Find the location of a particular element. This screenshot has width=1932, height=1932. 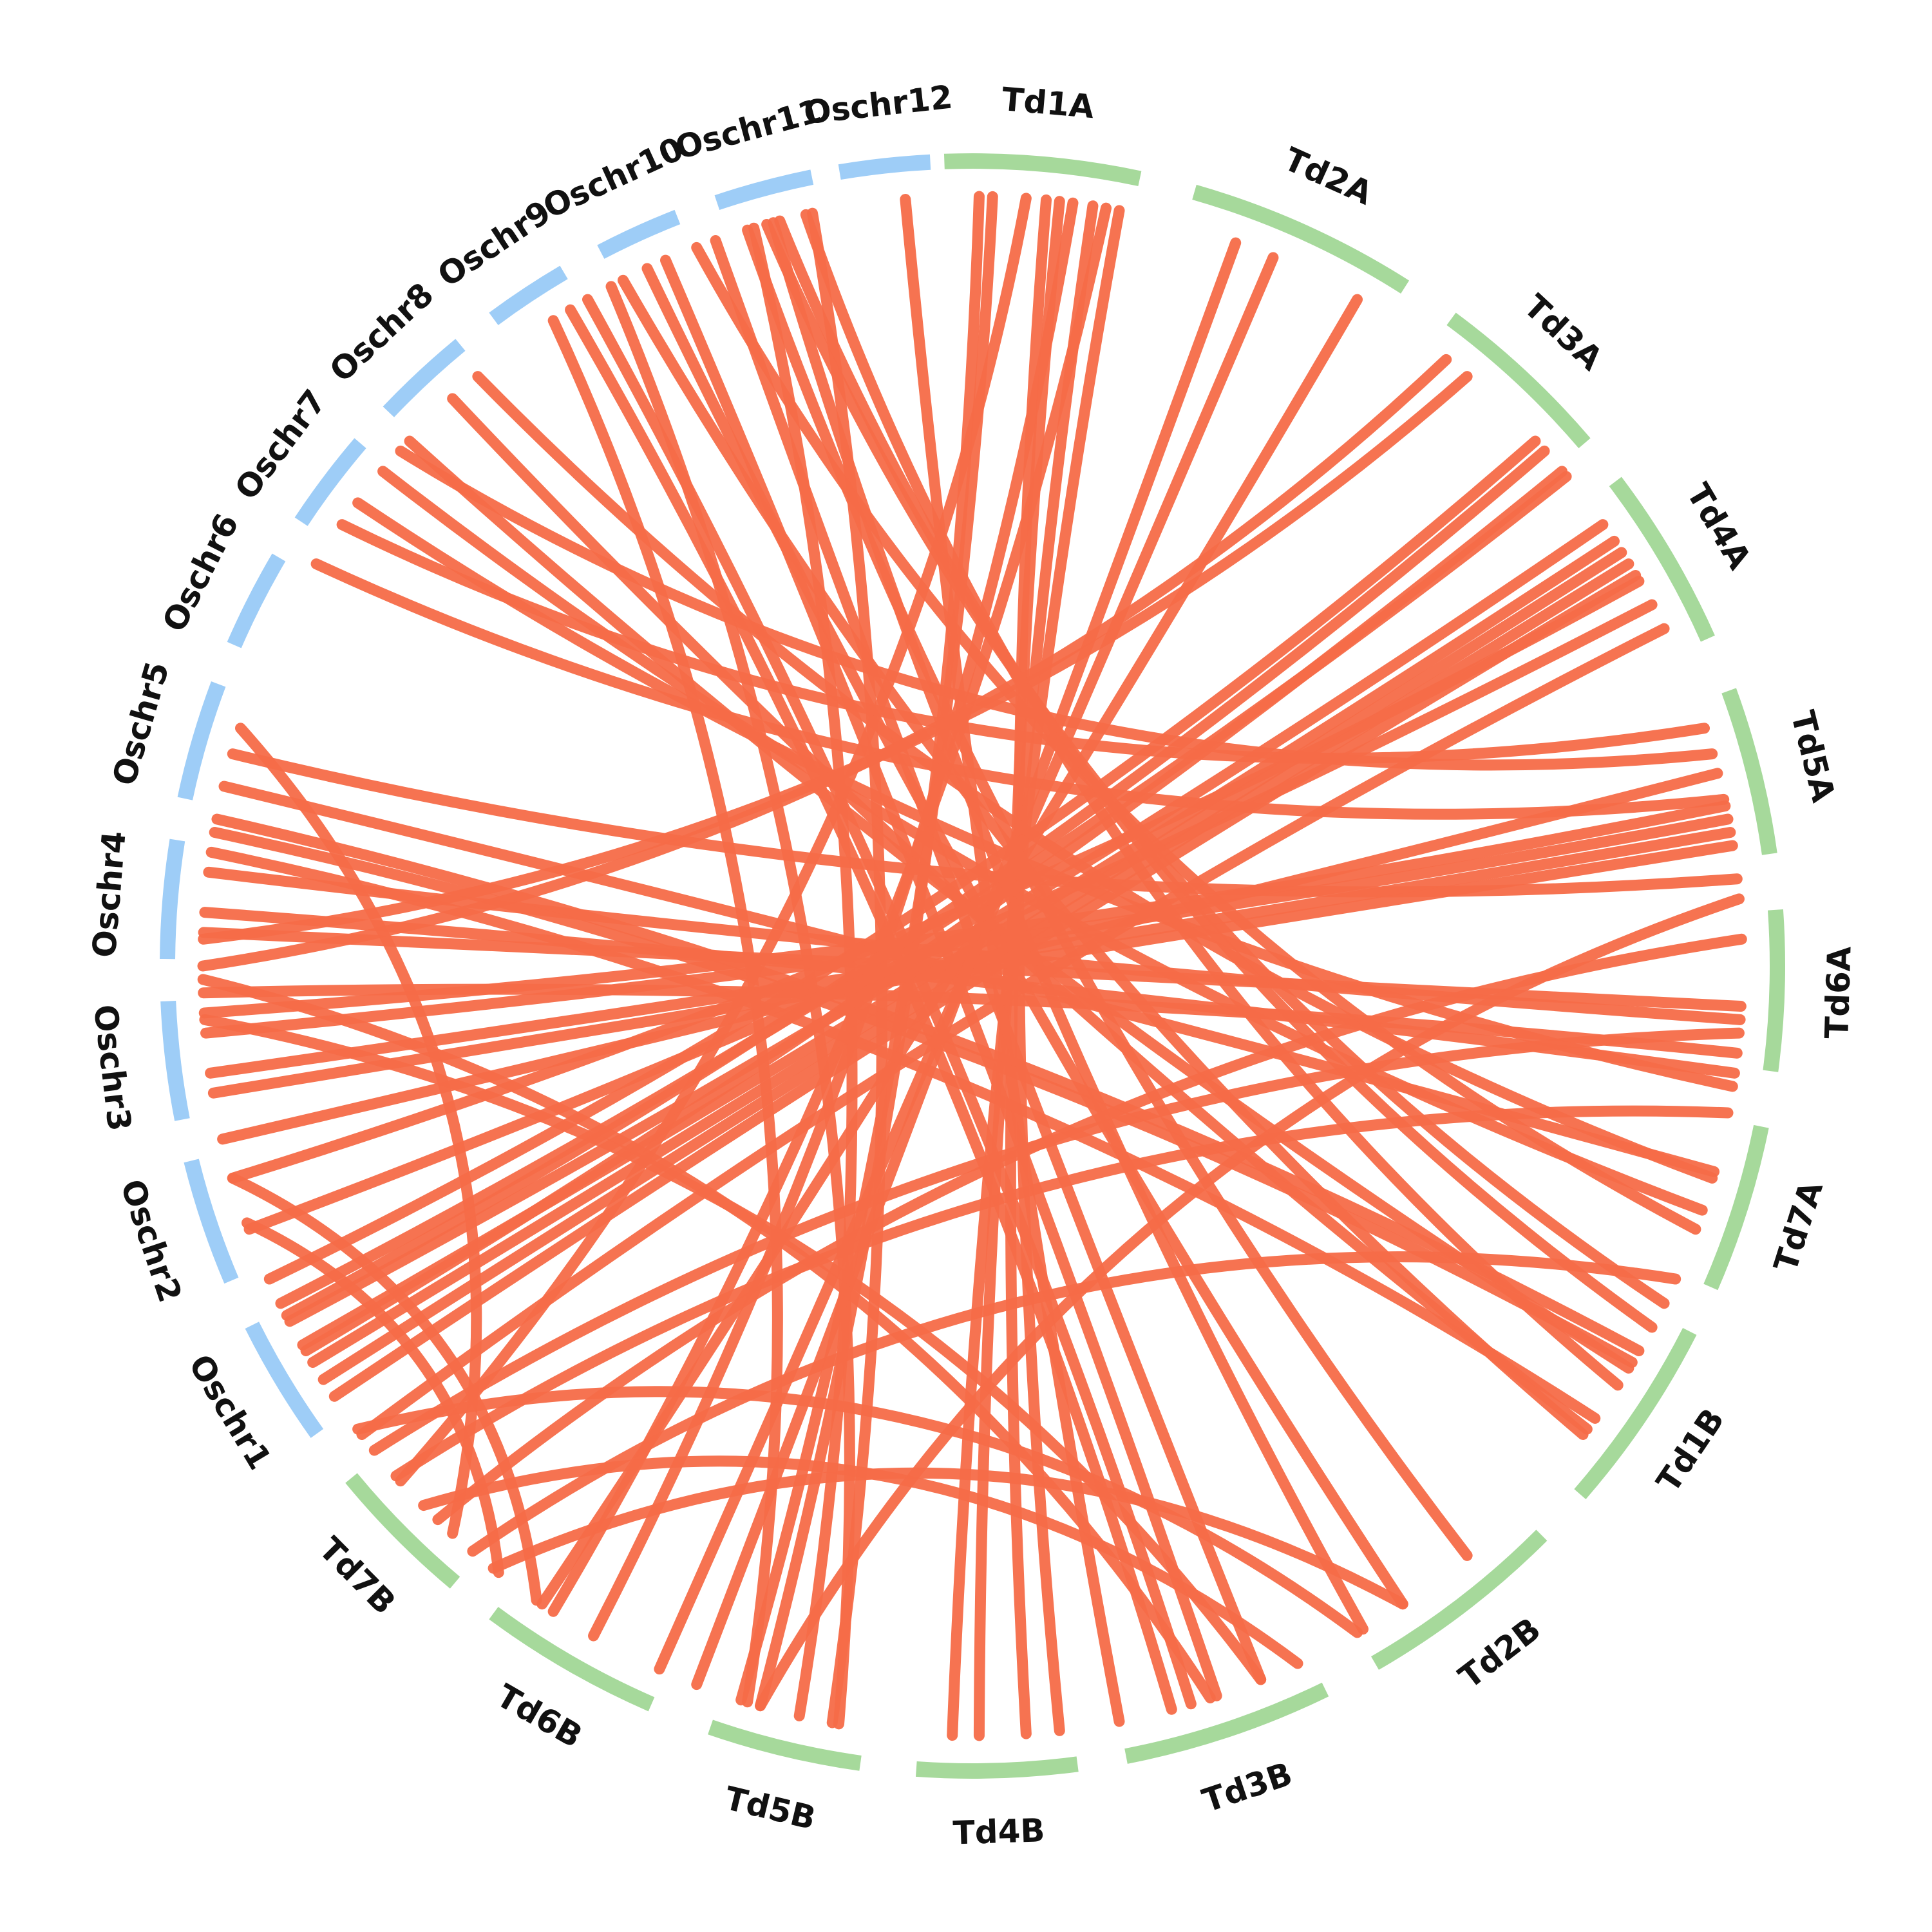

segment-td7b is located at coordinates (402, 1531).